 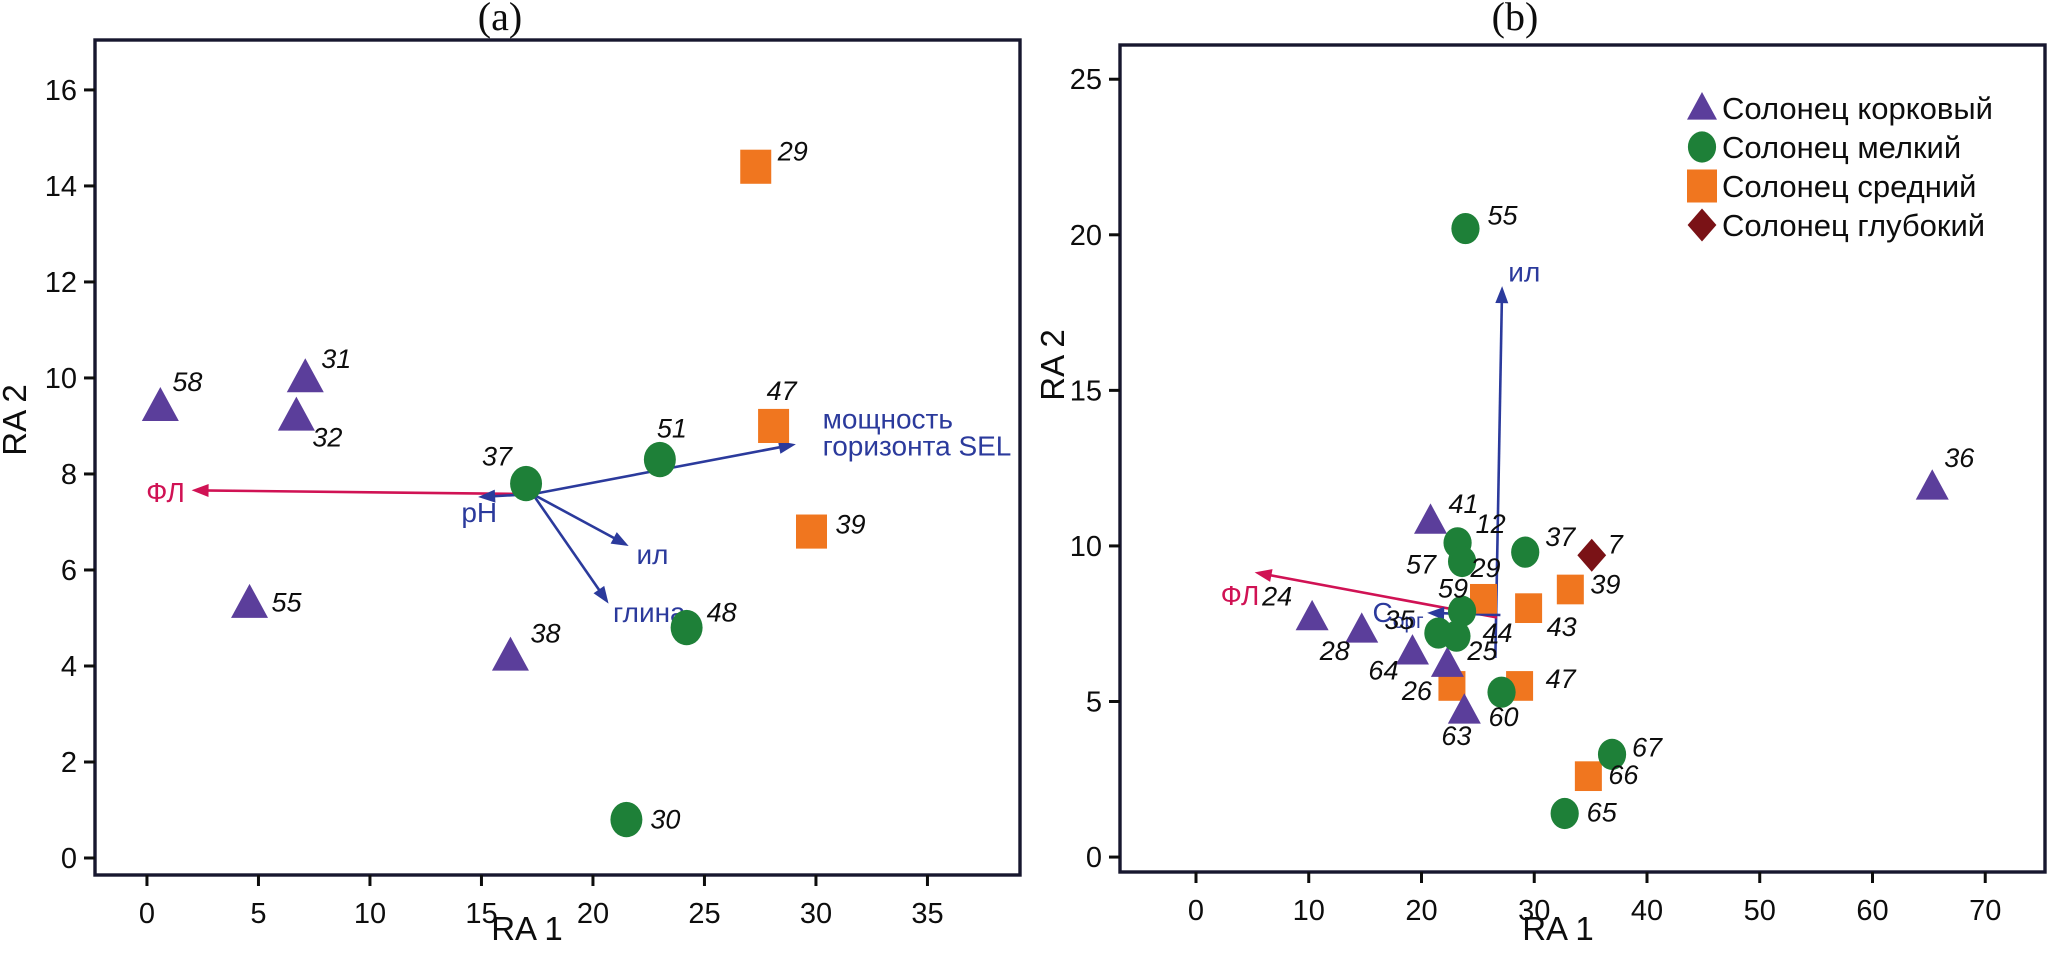 I want to click on point-label-a-58: 58, so click(x=187, y=382).